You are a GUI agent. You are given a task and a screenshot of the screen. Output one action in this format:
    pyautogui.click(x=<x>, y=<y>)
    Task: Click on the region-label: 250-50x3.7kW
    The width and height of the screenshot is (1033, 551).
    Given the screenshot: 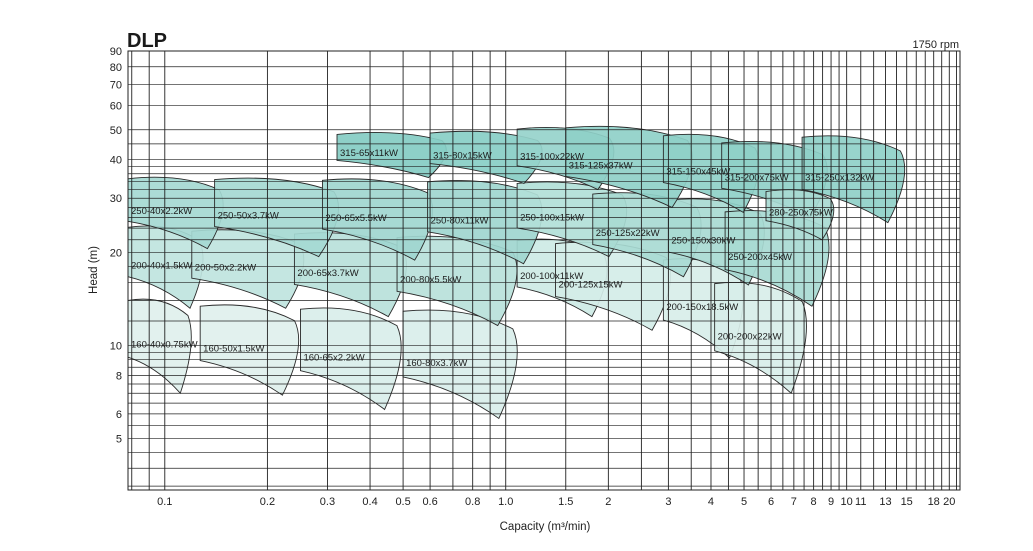 What is the action you would take?
    pyautogui.click(x=248, y=216)
    